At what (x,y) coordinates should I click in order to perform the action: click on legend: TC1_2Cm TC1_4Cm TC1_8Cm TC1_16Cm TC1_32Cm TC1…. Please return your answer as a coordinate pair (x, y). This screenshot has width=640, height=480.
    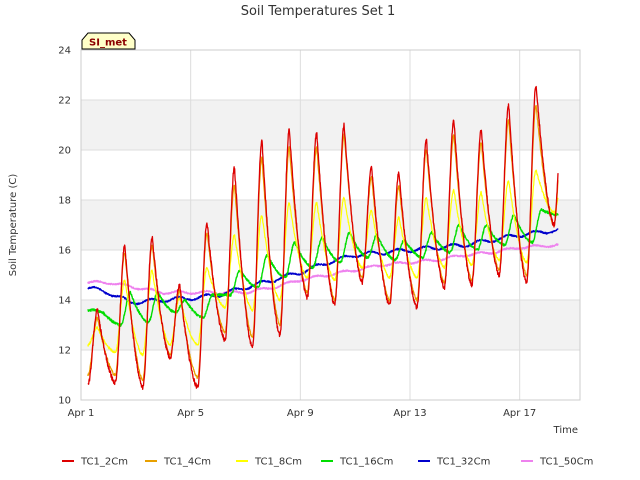
    Looking at the image, I should click on (327, 462).